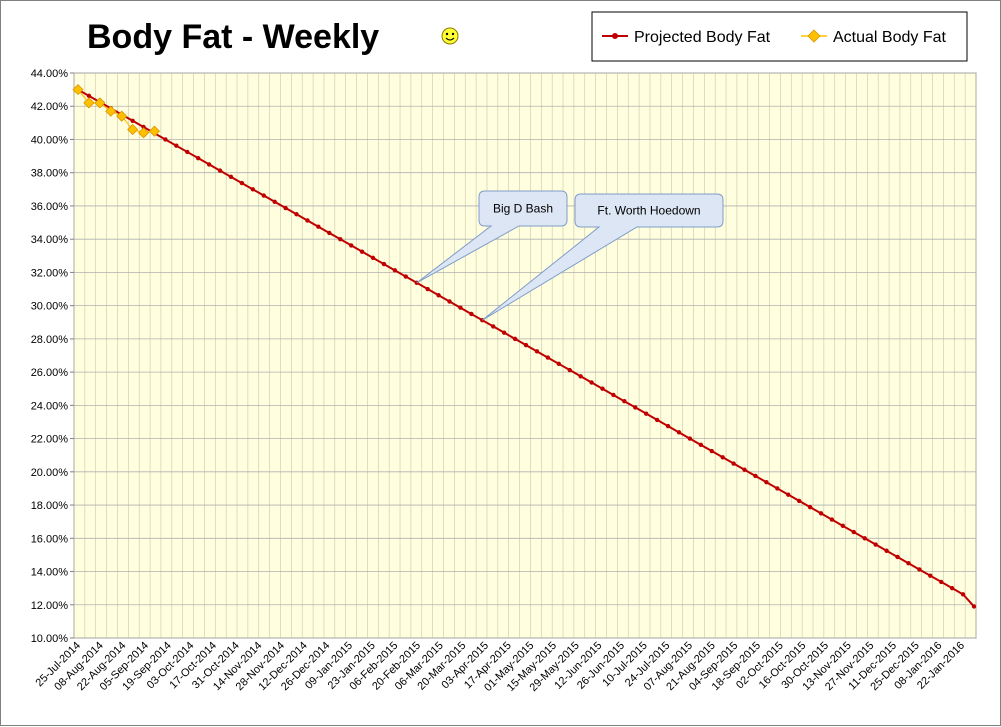  Describe the element at coordinates (814, 36) in the screenshot. I see `legend-actual-marker` at that location.